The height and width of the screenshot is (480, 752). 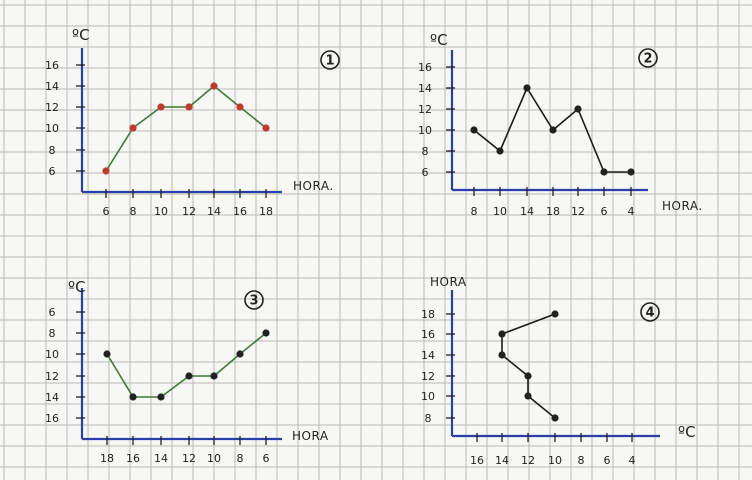 What do you see at coordinates (528, 366) in the screenshot?
I see `series-line` at bounding box center [528, 366].